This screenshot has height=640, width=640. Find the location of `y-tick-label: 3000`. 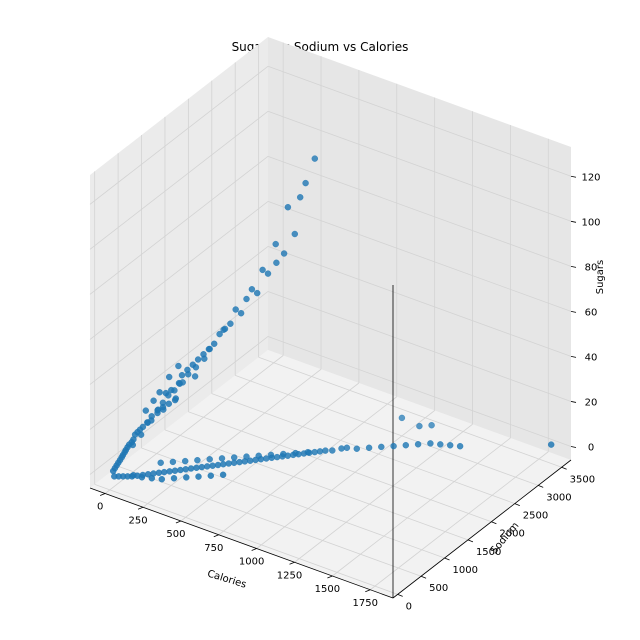

y-tick-label: 3000 is located at coordinates (558, 497).